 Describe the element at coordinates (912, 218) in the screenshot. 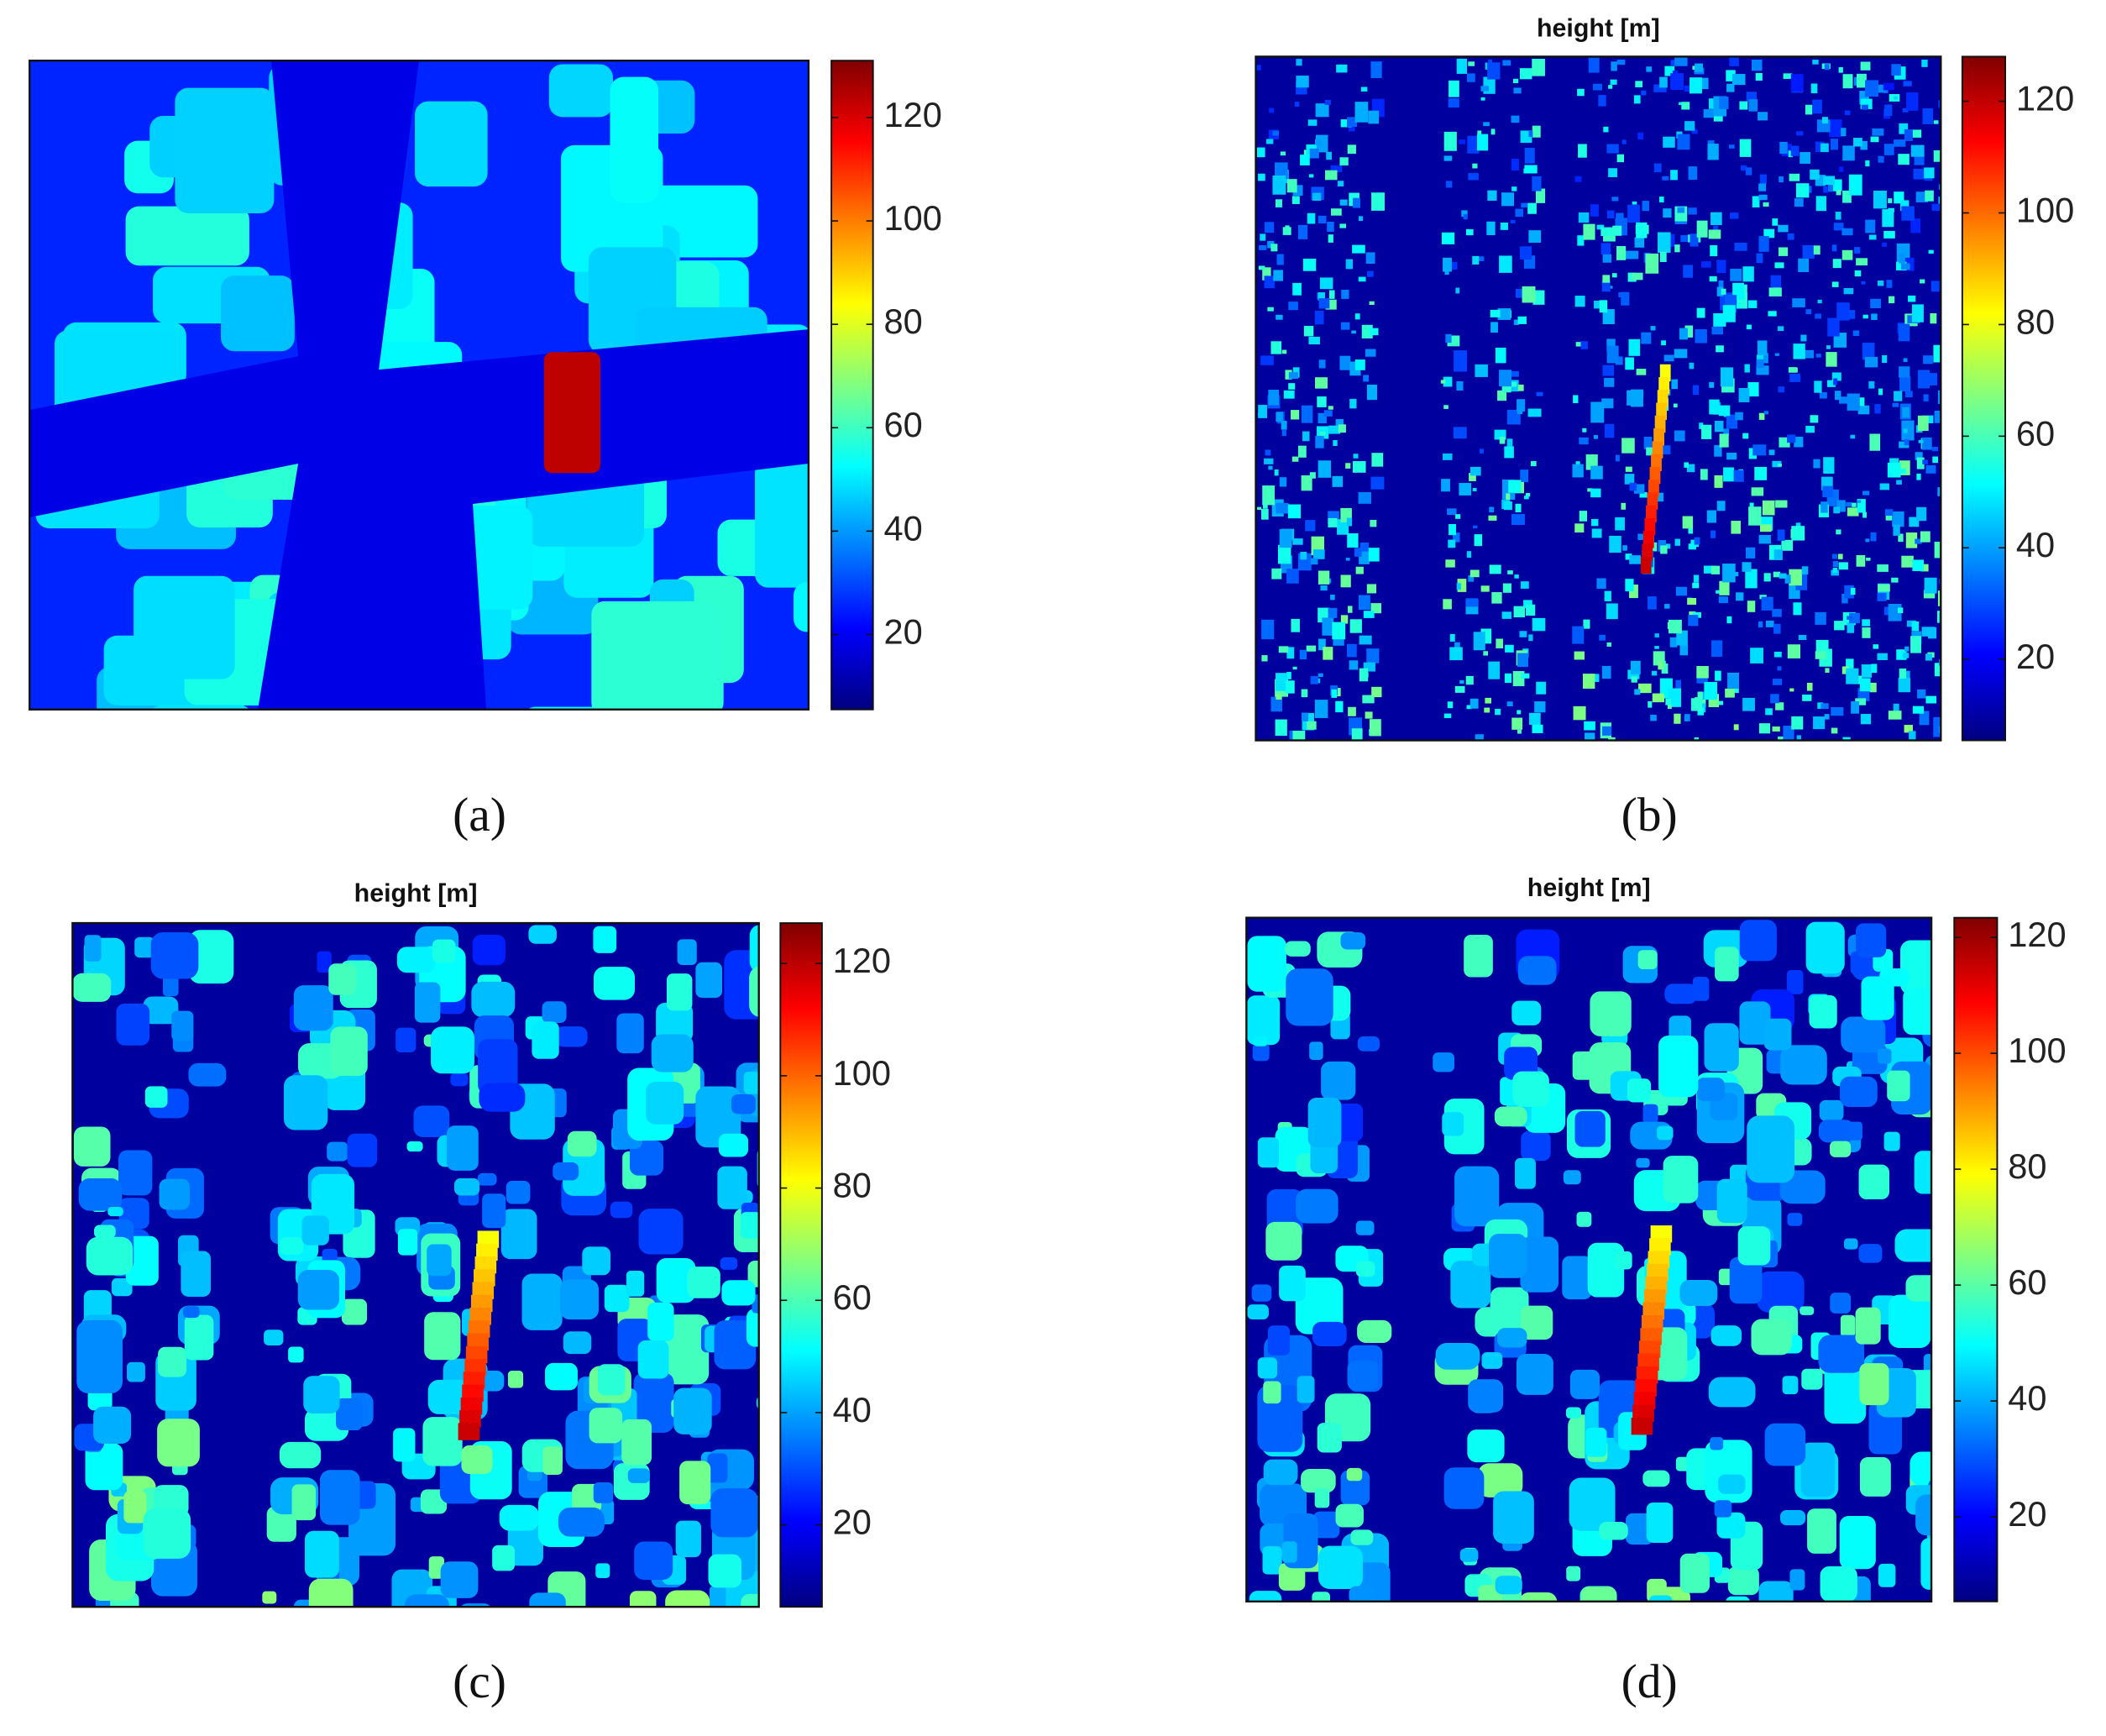

I see `colorbar-tick-label: 100` at that location.